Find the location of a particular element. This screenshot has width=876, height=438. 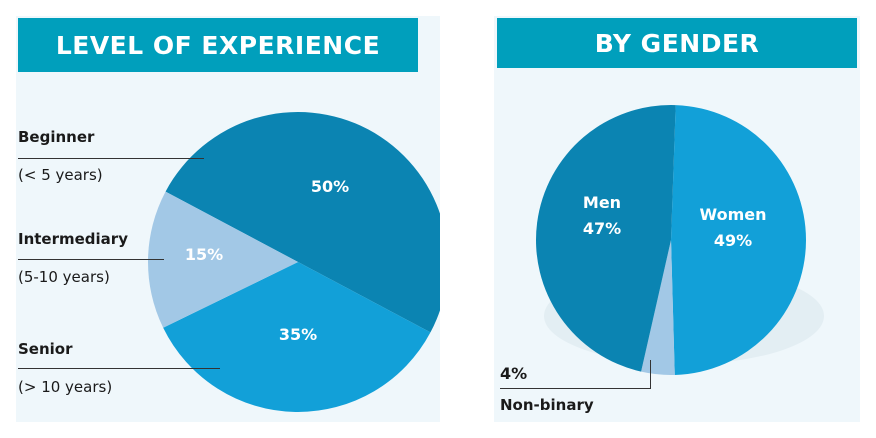

pie-slice-men is located at coordinates (605, 238).